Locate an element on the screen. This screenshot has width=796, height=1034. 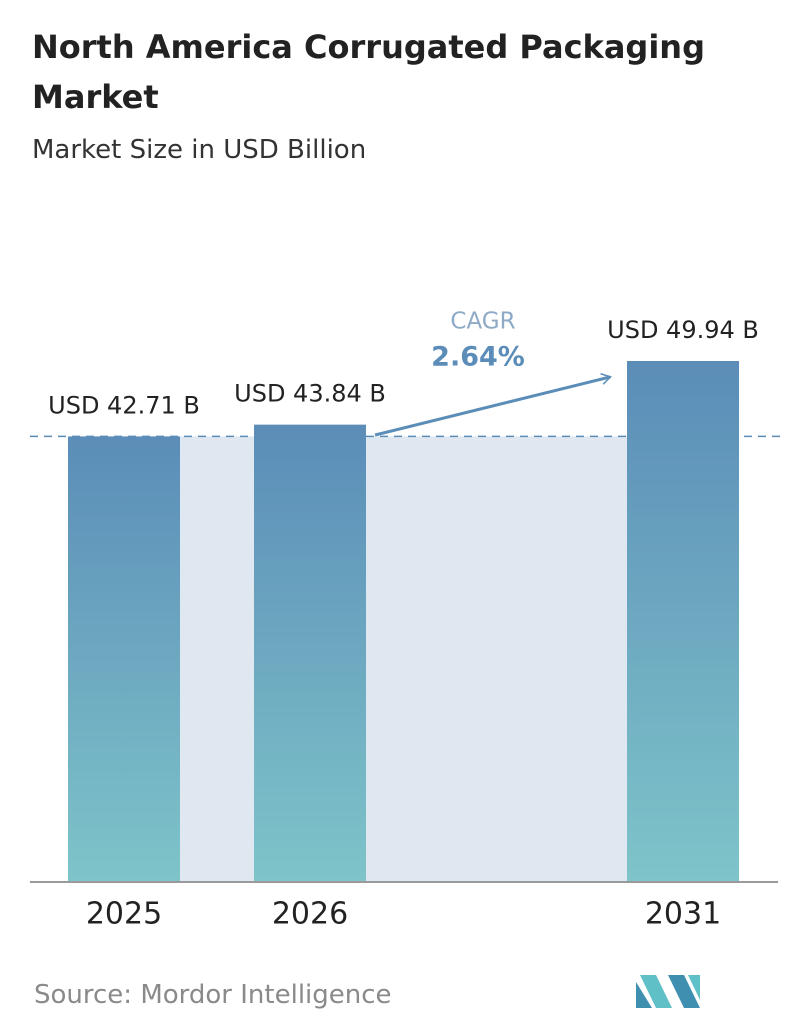
cagr-value: 2.64% is located at coordinates (478, 357).